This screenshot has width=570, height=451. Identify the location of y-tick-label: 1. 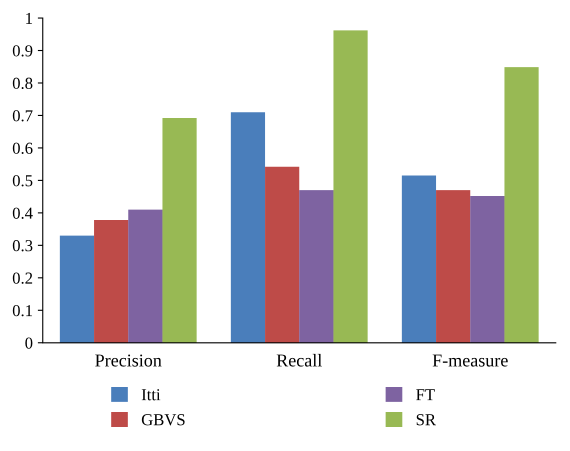
(29, 18).